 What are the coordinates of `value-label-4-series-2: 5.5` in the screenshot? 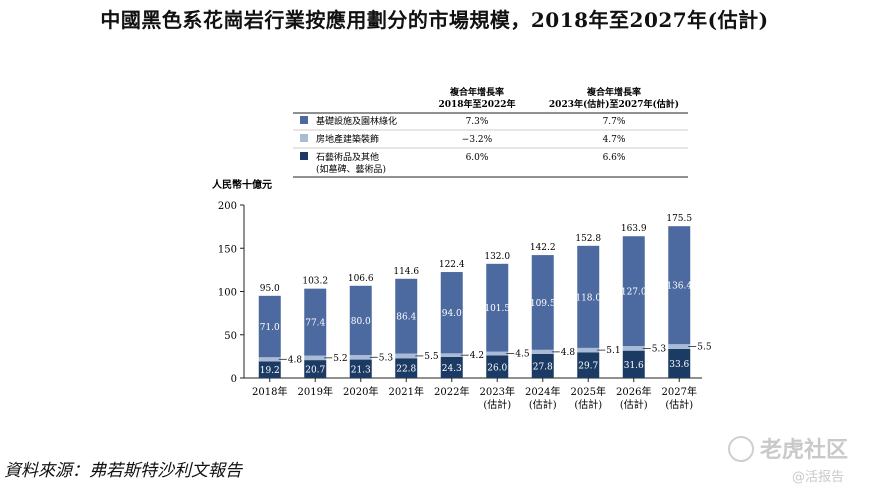 It's located at (431, 357).